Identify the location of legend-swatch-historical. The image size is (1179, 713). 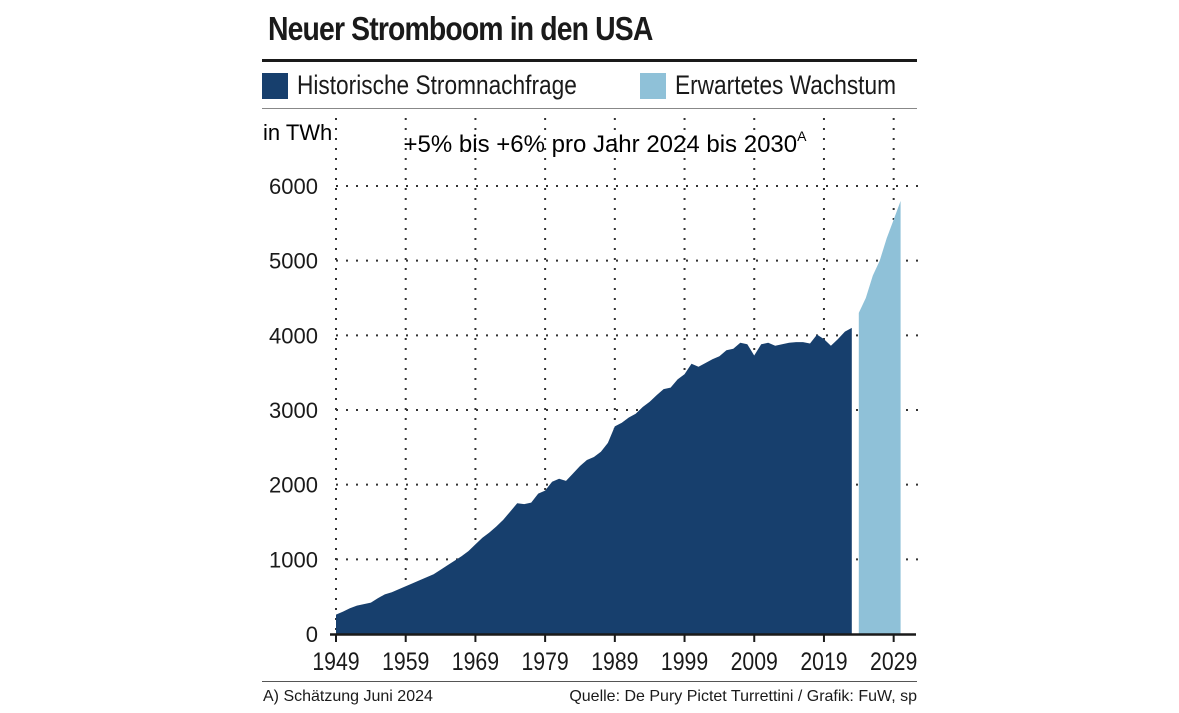
(275, 85).